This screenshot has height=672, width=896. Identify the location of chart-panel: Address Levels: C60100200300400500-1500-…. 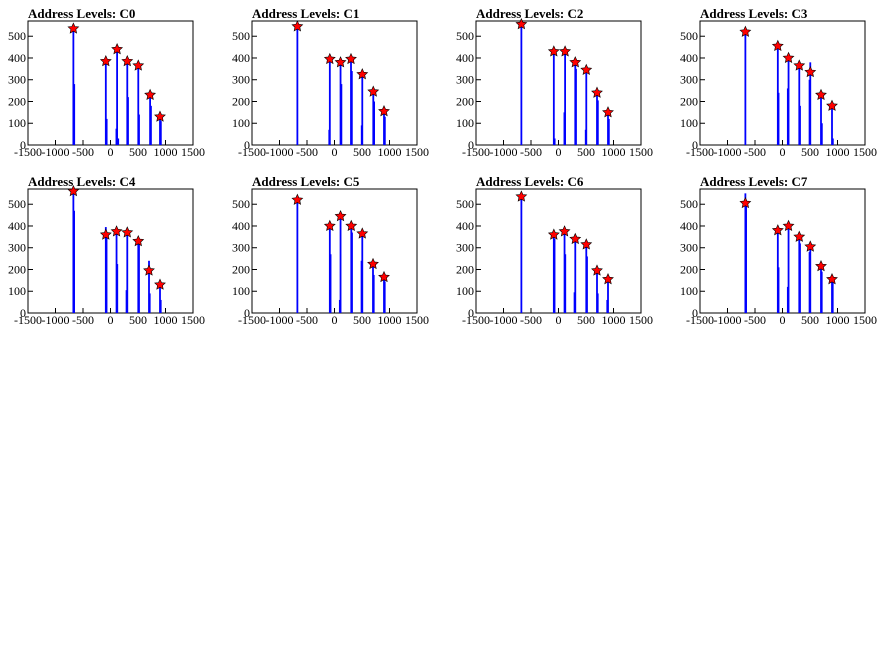
(554, 250).